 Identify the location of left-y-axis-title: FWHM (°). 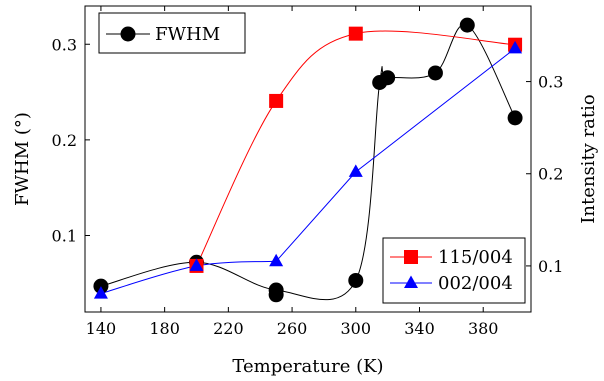
(22, 159).